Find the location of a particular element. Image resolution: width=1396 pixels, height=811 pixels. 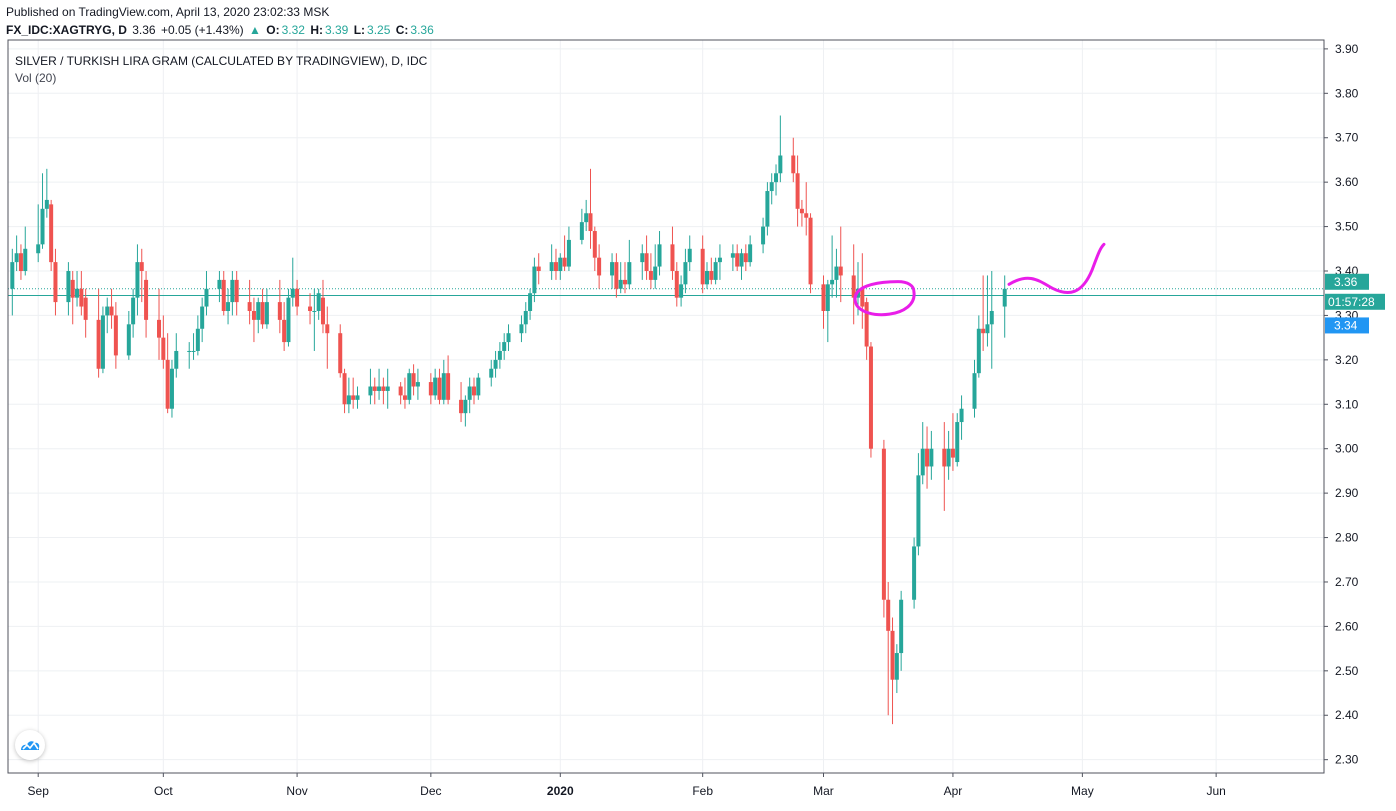

last-price-tag-bg is located at coordinates (1347, 281).